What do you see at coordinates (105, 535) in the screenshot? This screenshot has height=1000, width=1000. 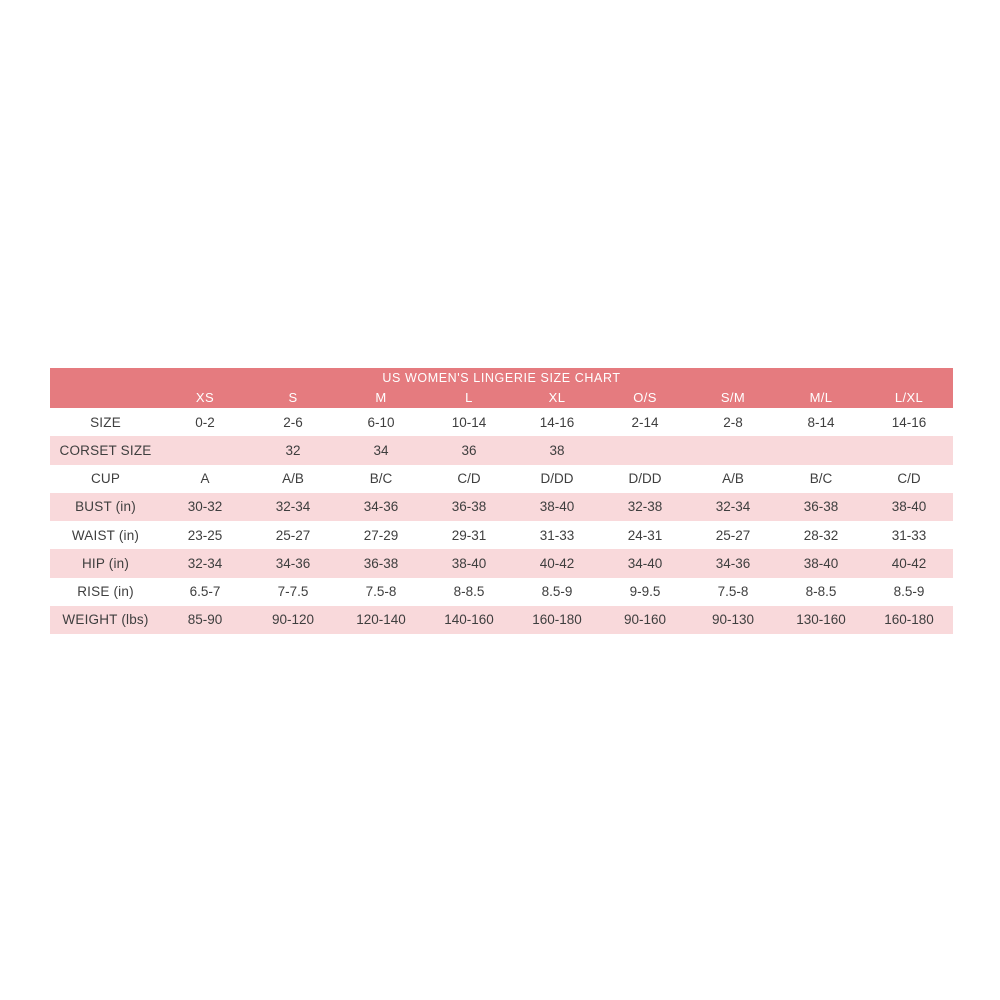 I see `row-label: WAIST (in)` at bounding box center [105, 535].